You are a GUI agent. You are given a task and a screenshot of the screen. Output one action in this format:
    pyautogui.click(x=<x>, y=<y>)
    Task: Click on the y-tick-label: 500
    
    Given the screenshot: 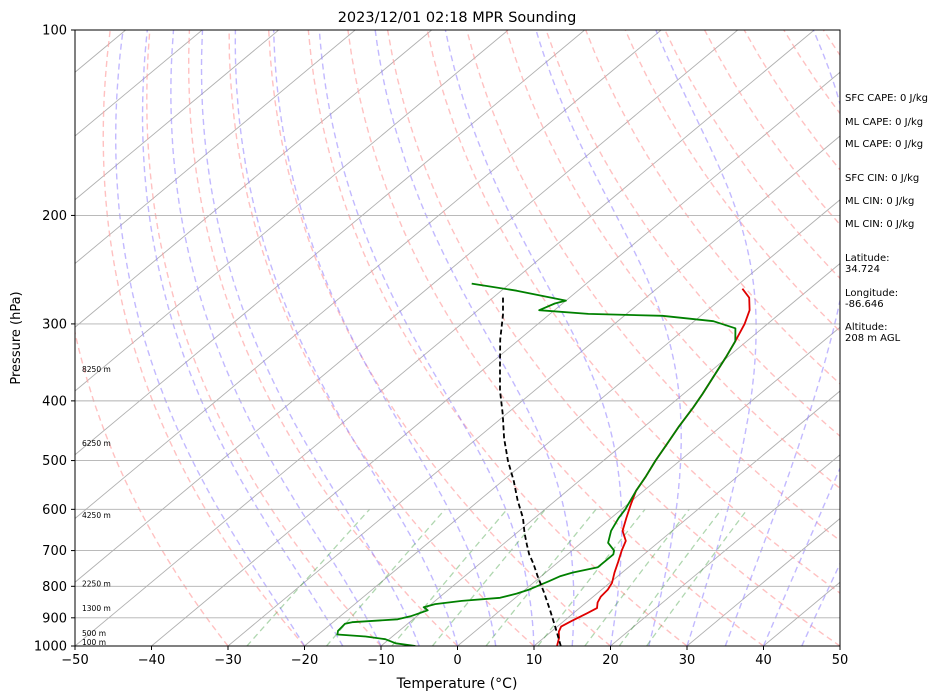 What is the action you would take?
    pyautogui.click(x=54, y=461)
    